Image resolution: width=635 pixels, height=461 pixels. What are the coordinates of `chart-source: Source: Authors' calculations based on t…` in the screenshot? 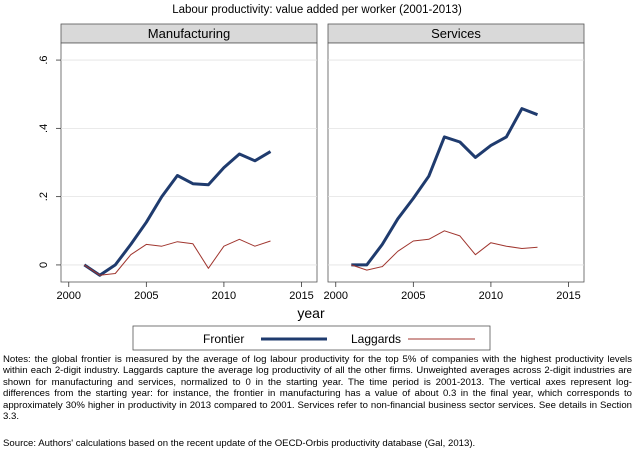 It's located at (239, 443).